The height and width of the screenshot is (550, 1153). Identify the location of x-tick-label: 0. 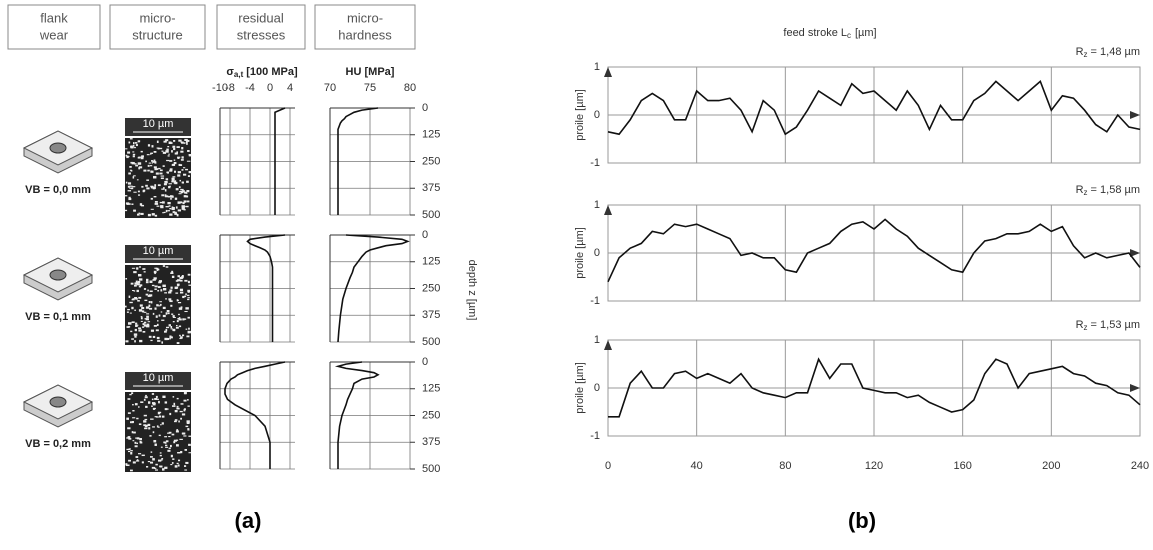
(270, 88).